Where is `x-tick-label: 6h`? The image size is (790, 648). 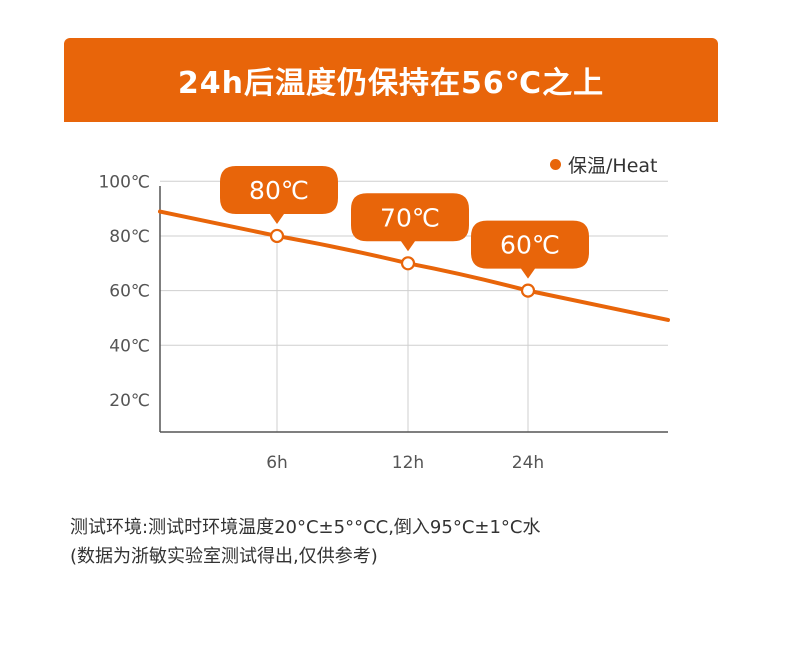
x-tick-label: 6h is located at coordinates (277, 463).